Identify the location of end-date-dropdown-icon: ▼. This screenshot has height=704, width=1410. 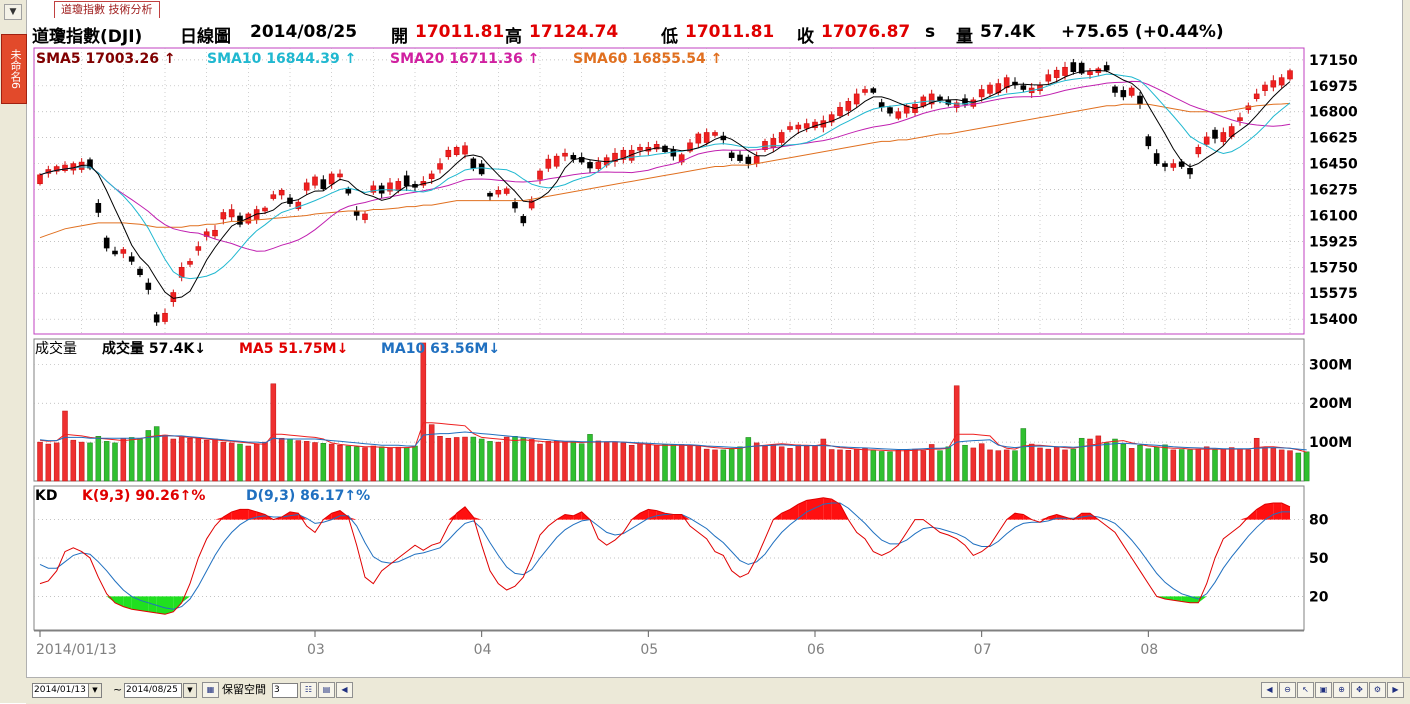
(190, 690).